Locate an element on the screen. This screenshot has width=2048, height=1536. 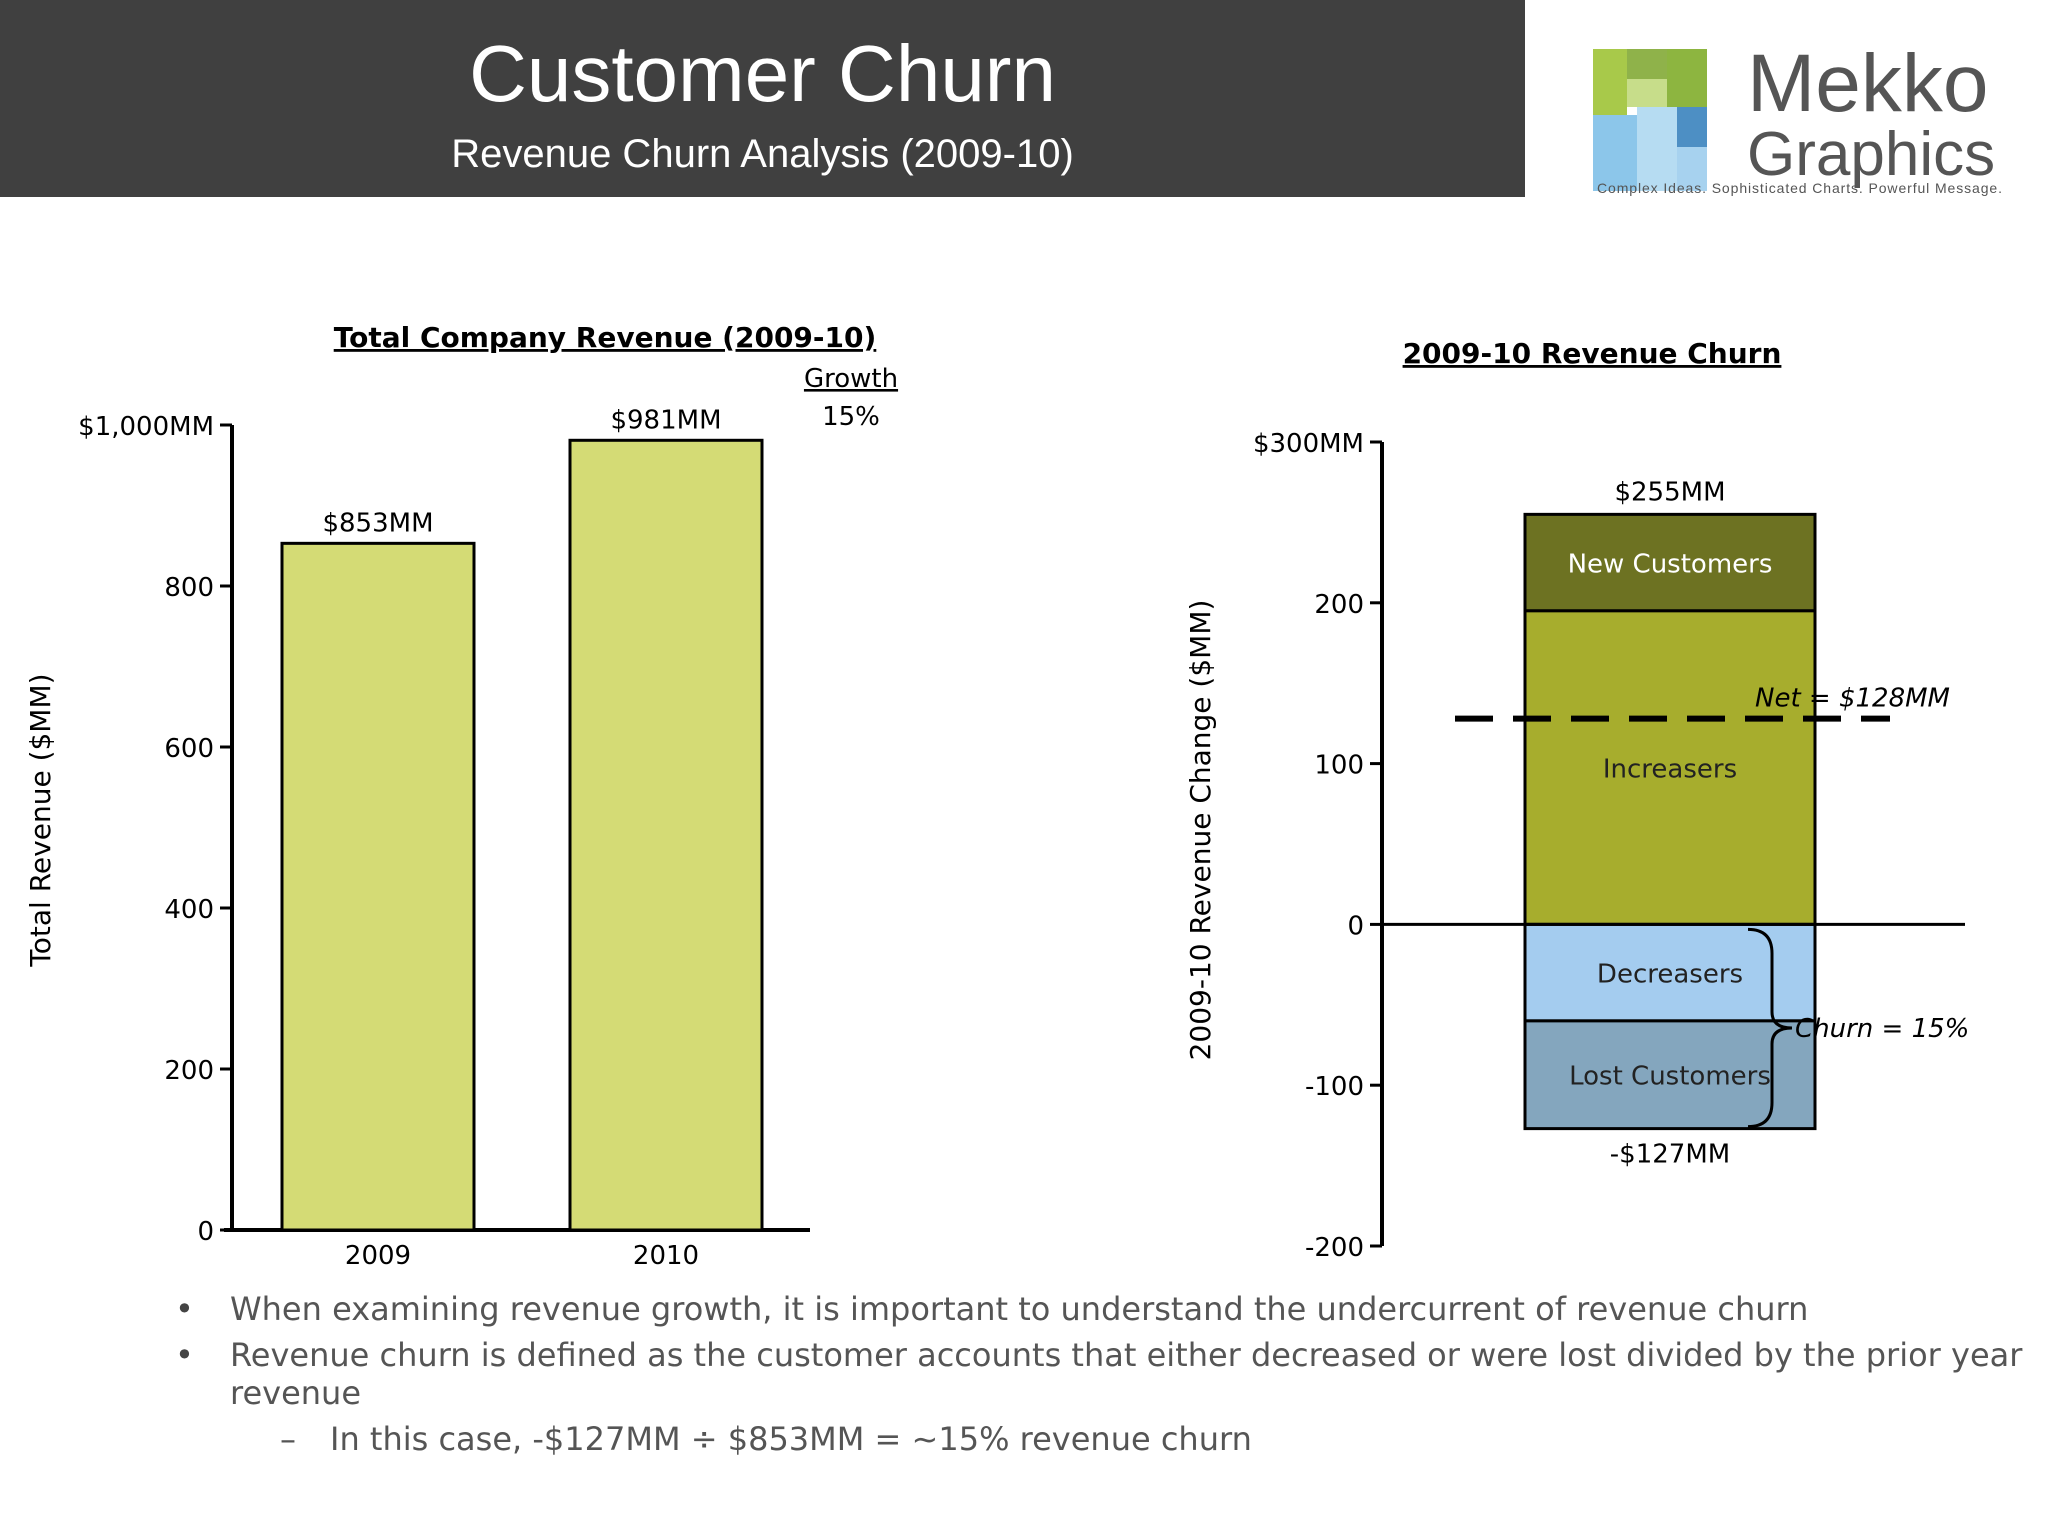
y-tick-label: 800 is located at coordinates (189, 588).